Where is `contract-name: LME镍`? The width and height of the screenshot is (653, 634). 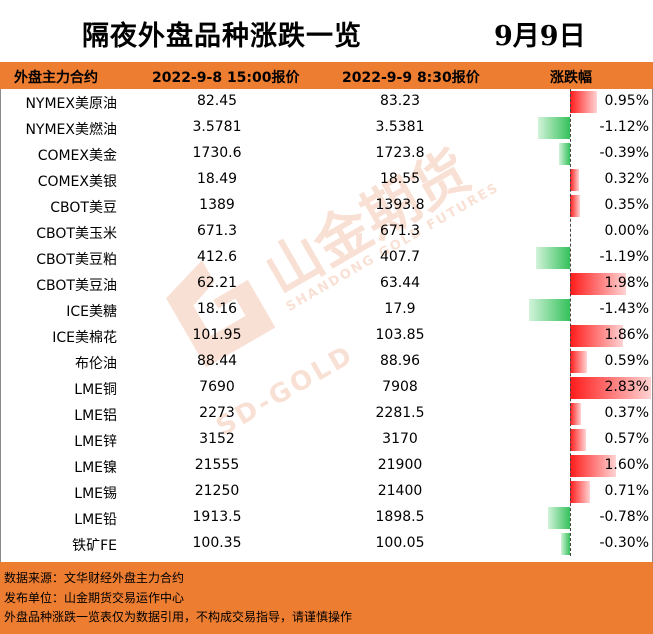 contract-name: LME镍 is located at coordinates (95, 468).